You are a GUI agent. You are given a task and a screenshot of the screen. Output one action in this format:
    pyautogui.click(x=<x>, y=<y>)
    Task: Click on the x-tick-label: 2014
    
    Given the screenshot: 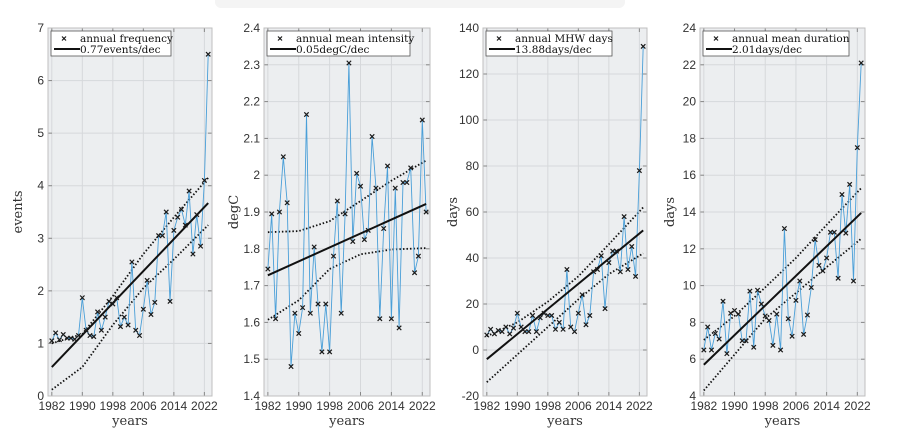 What is the action you would take?
    pyautogui.click(x=391, y=406)
    